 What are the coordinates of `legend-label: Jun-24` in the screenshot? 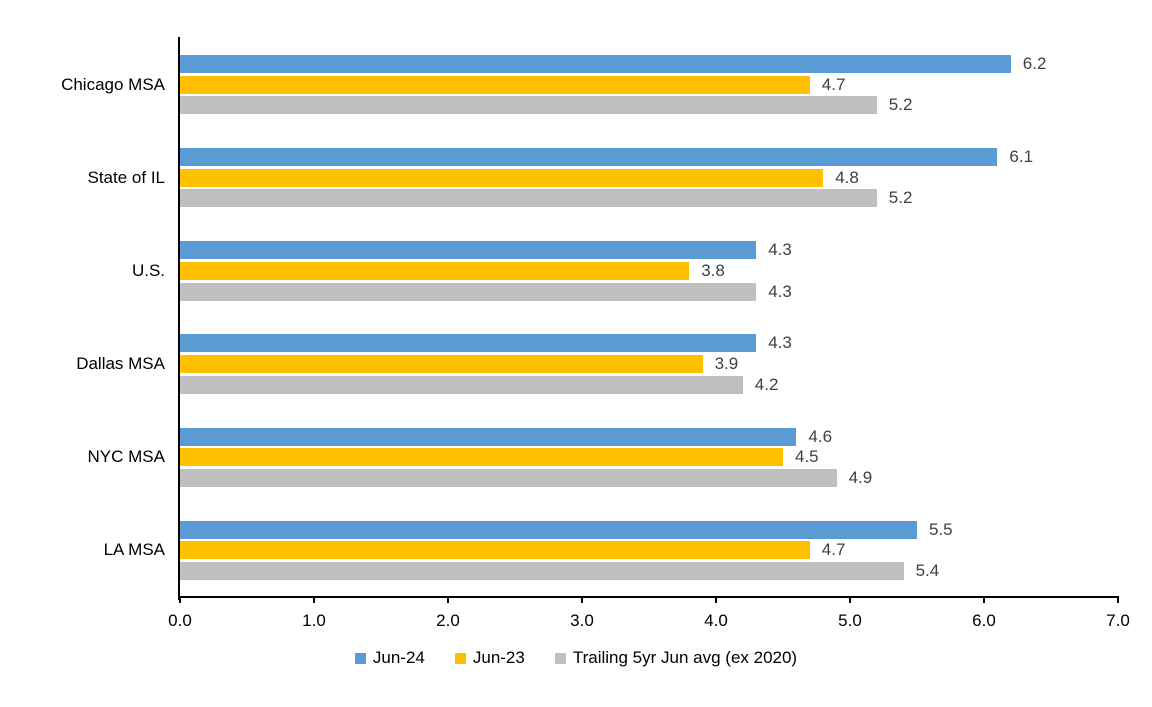 It's located at (398, 657).